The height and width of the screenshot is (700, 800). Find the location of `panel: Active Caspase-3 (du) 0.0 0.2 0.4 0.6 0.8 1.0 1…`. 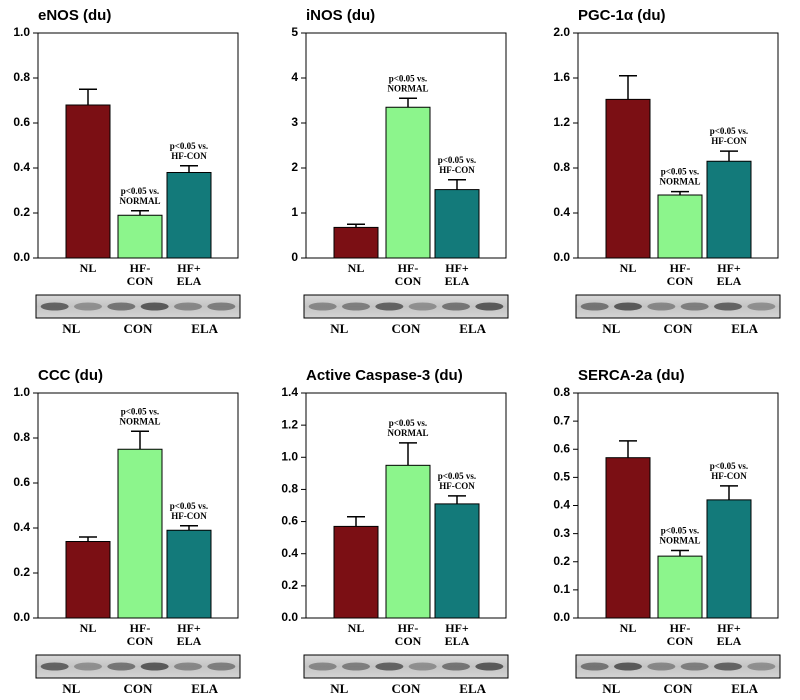

panel: Active Caspase-3 (du) 0.0 0.2 0.4 0.6 0.8 1.0 1… is located at coordinates (395, 531).